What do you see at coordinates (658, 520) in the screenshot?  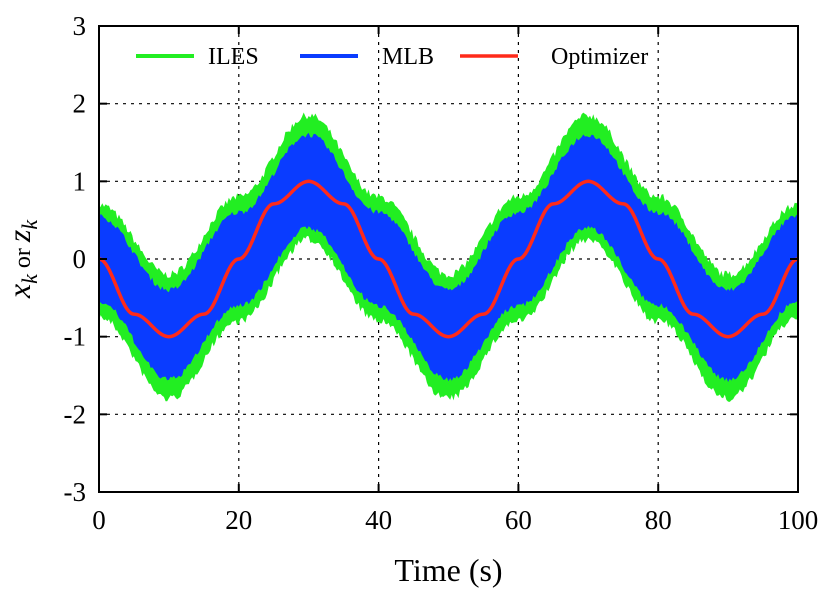 I see `x-tick-label: 80` at bounding box center [658, 520].